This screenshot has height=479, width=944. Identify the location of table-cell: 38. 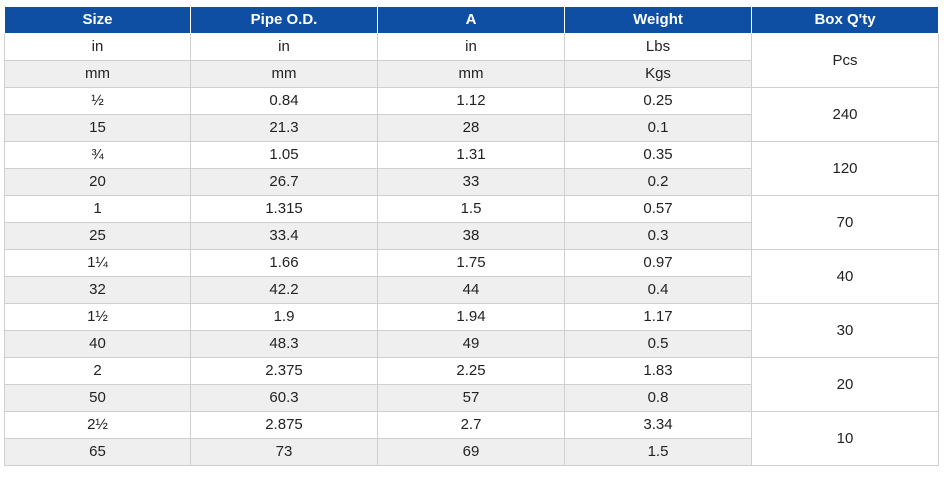
(471, 236).